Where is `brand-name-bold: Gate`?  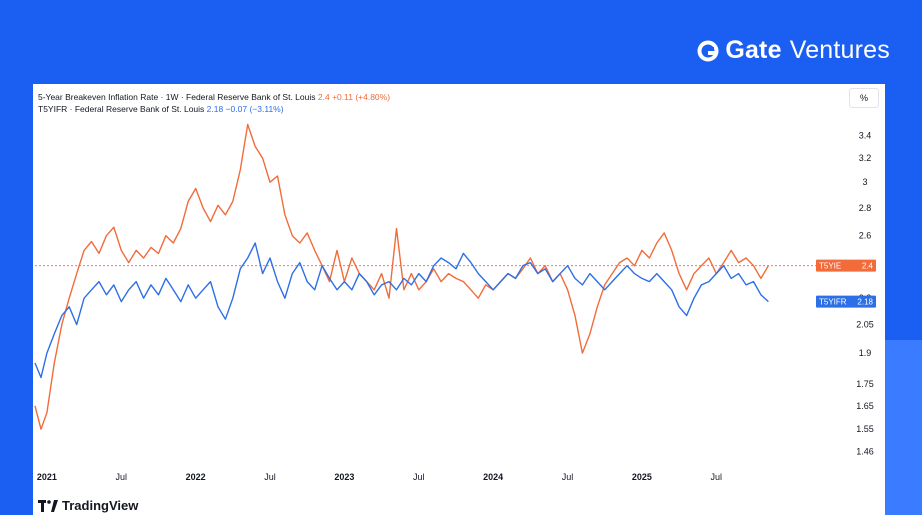 brand-name-bold: Gate is located at coordinates (753, 50).